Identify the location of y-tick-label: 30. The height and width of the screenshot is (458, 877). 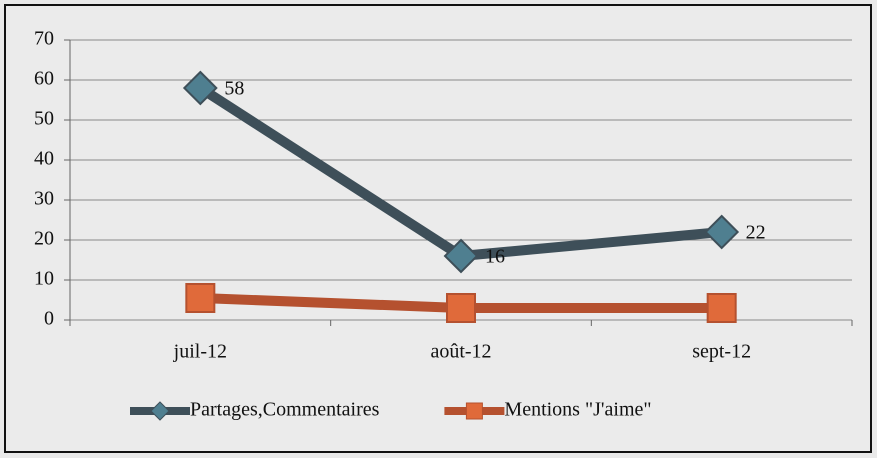
(44, 199).